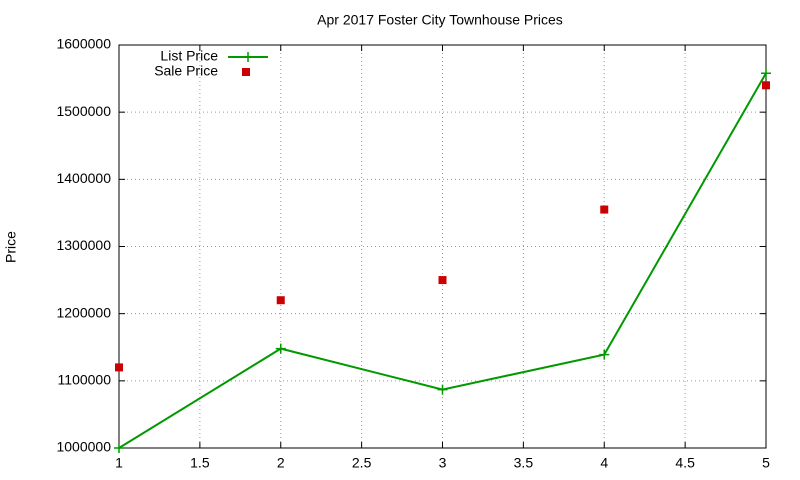  What do you see at coordinates (83, 312) in the screenshot?
I see `y-tick-label: 1200000` at bounding box center [83, 312].